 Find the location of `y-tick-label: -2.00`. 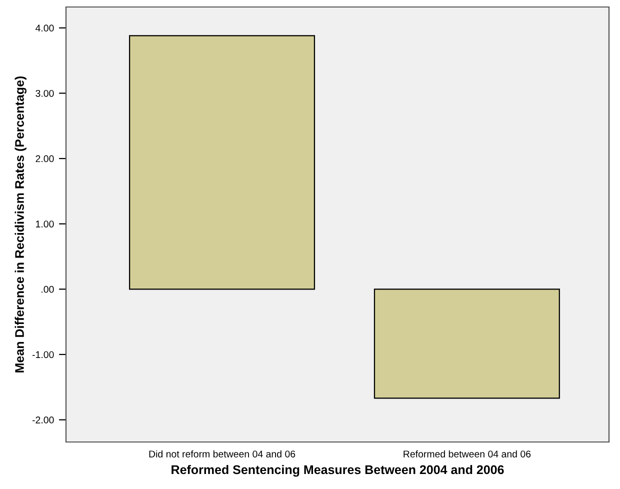

y-tick-label: -2.00 is located at coordinates (43, 420).